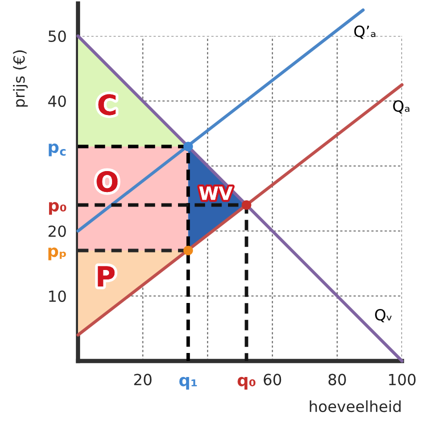 This screenshot has width=430, height=436. What do you see at coordinates (57, 36) in the screenshot?
I see `y-tick-label: 50` at bounding box center [57, 36].